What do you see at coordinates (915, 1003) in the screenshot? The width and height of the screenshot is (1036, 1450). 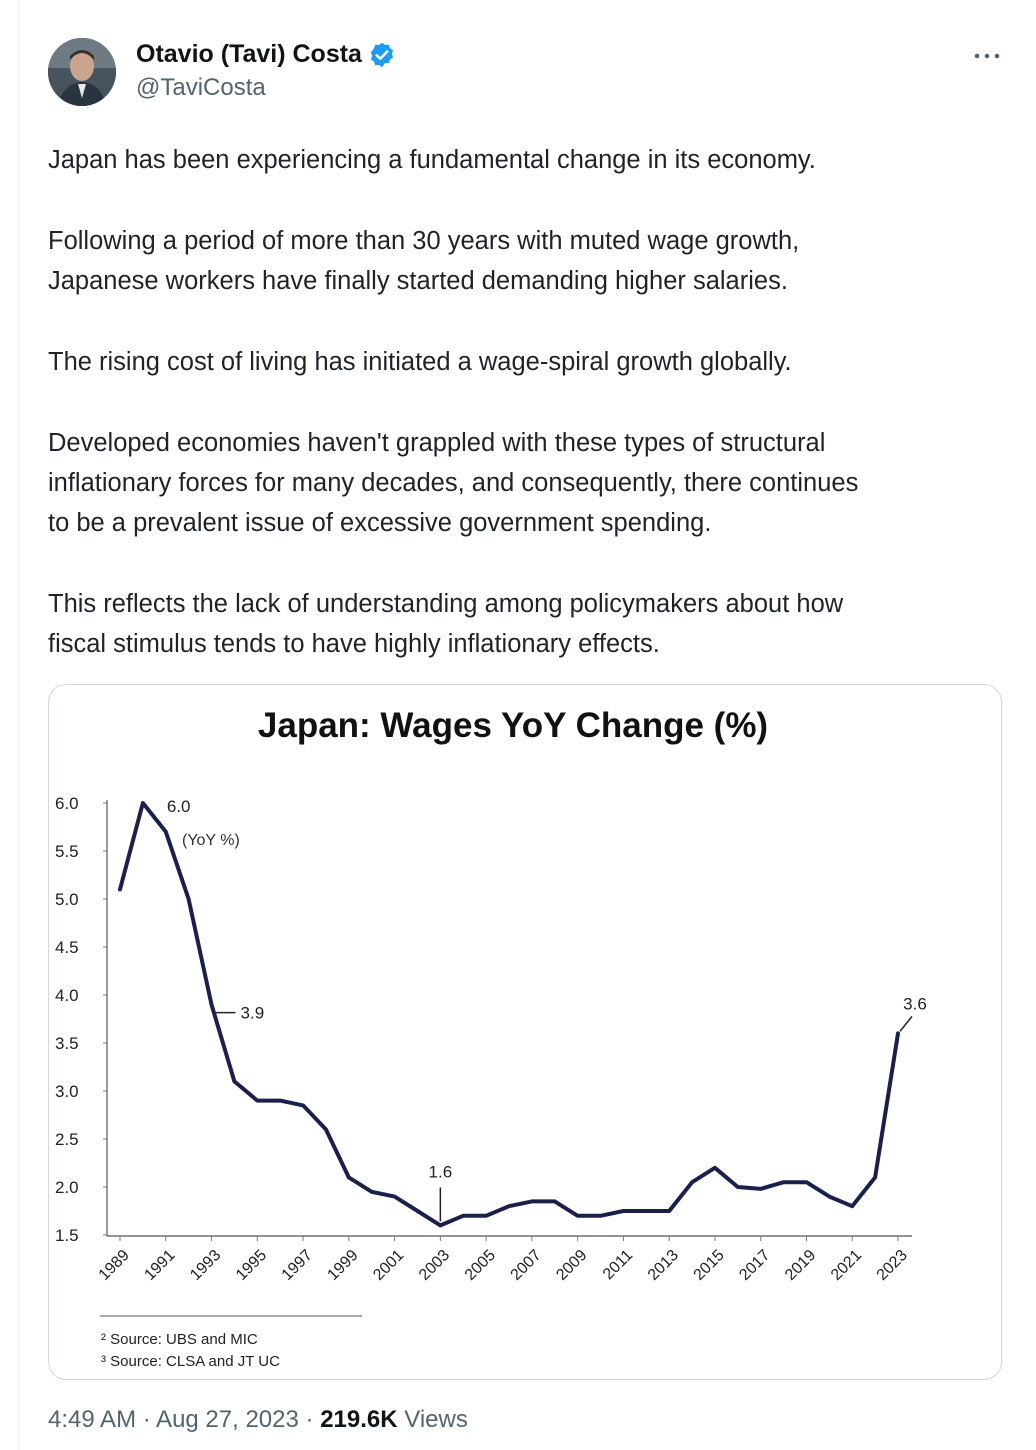 I see `annotation-label: 3.6` at bounding box center [915, 1003].